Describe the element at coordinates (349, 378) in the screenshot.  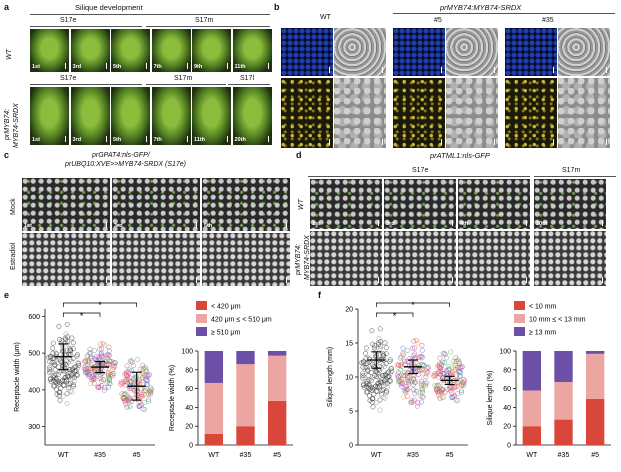
I see `y-tick-label: 10` at that location.